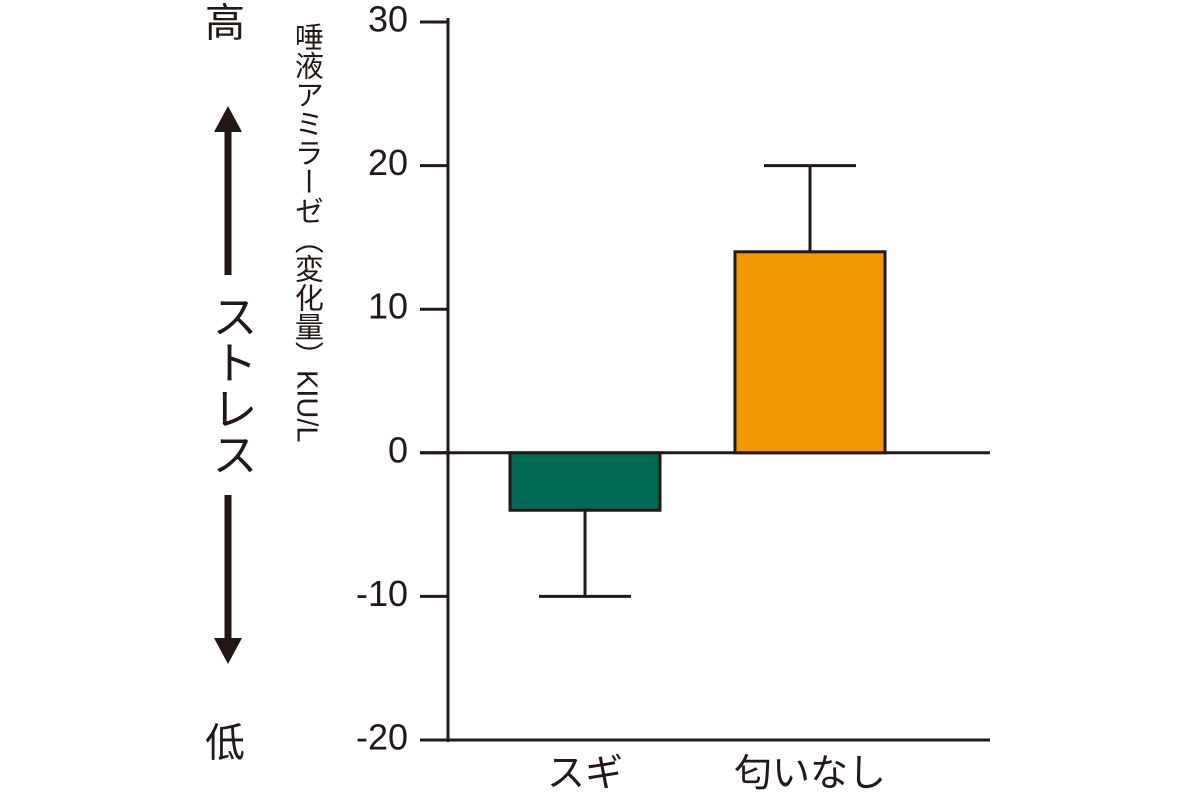 This screenshot has width=1200, height=800. Describe the element at coordinates (382, 737) in the screenshot. I see `y-tick-label: -20` at that location.